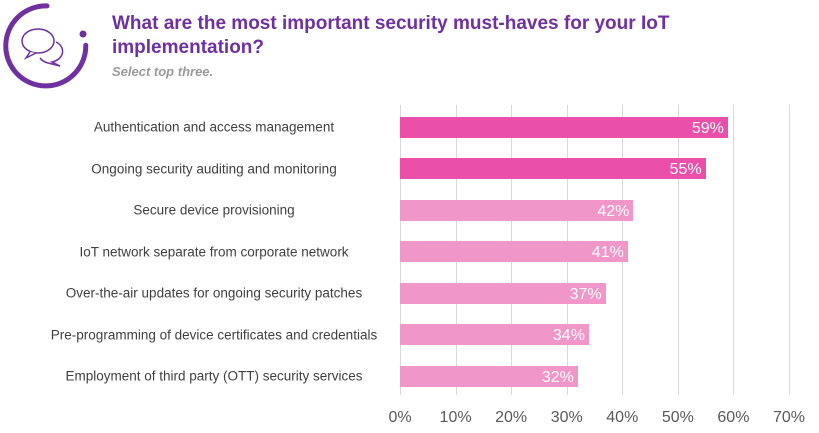 The image size is (819, 433). Describe the element at coordinates (46, 46) in the screenshot. I see `chat-bubbles-icon` at that location.